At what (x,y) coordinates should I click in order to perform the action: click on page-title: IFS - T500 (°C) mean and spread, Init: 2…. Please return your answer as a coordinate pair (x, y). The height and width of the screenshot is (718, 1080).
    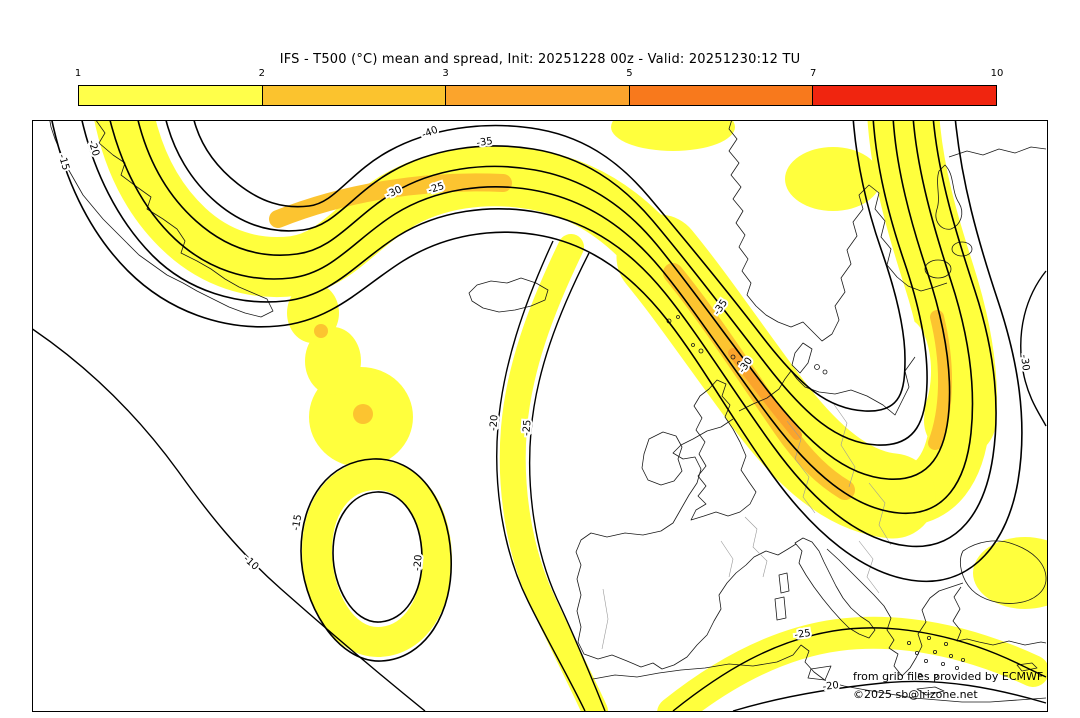
    Looking at the image, I should click on (540, 59).